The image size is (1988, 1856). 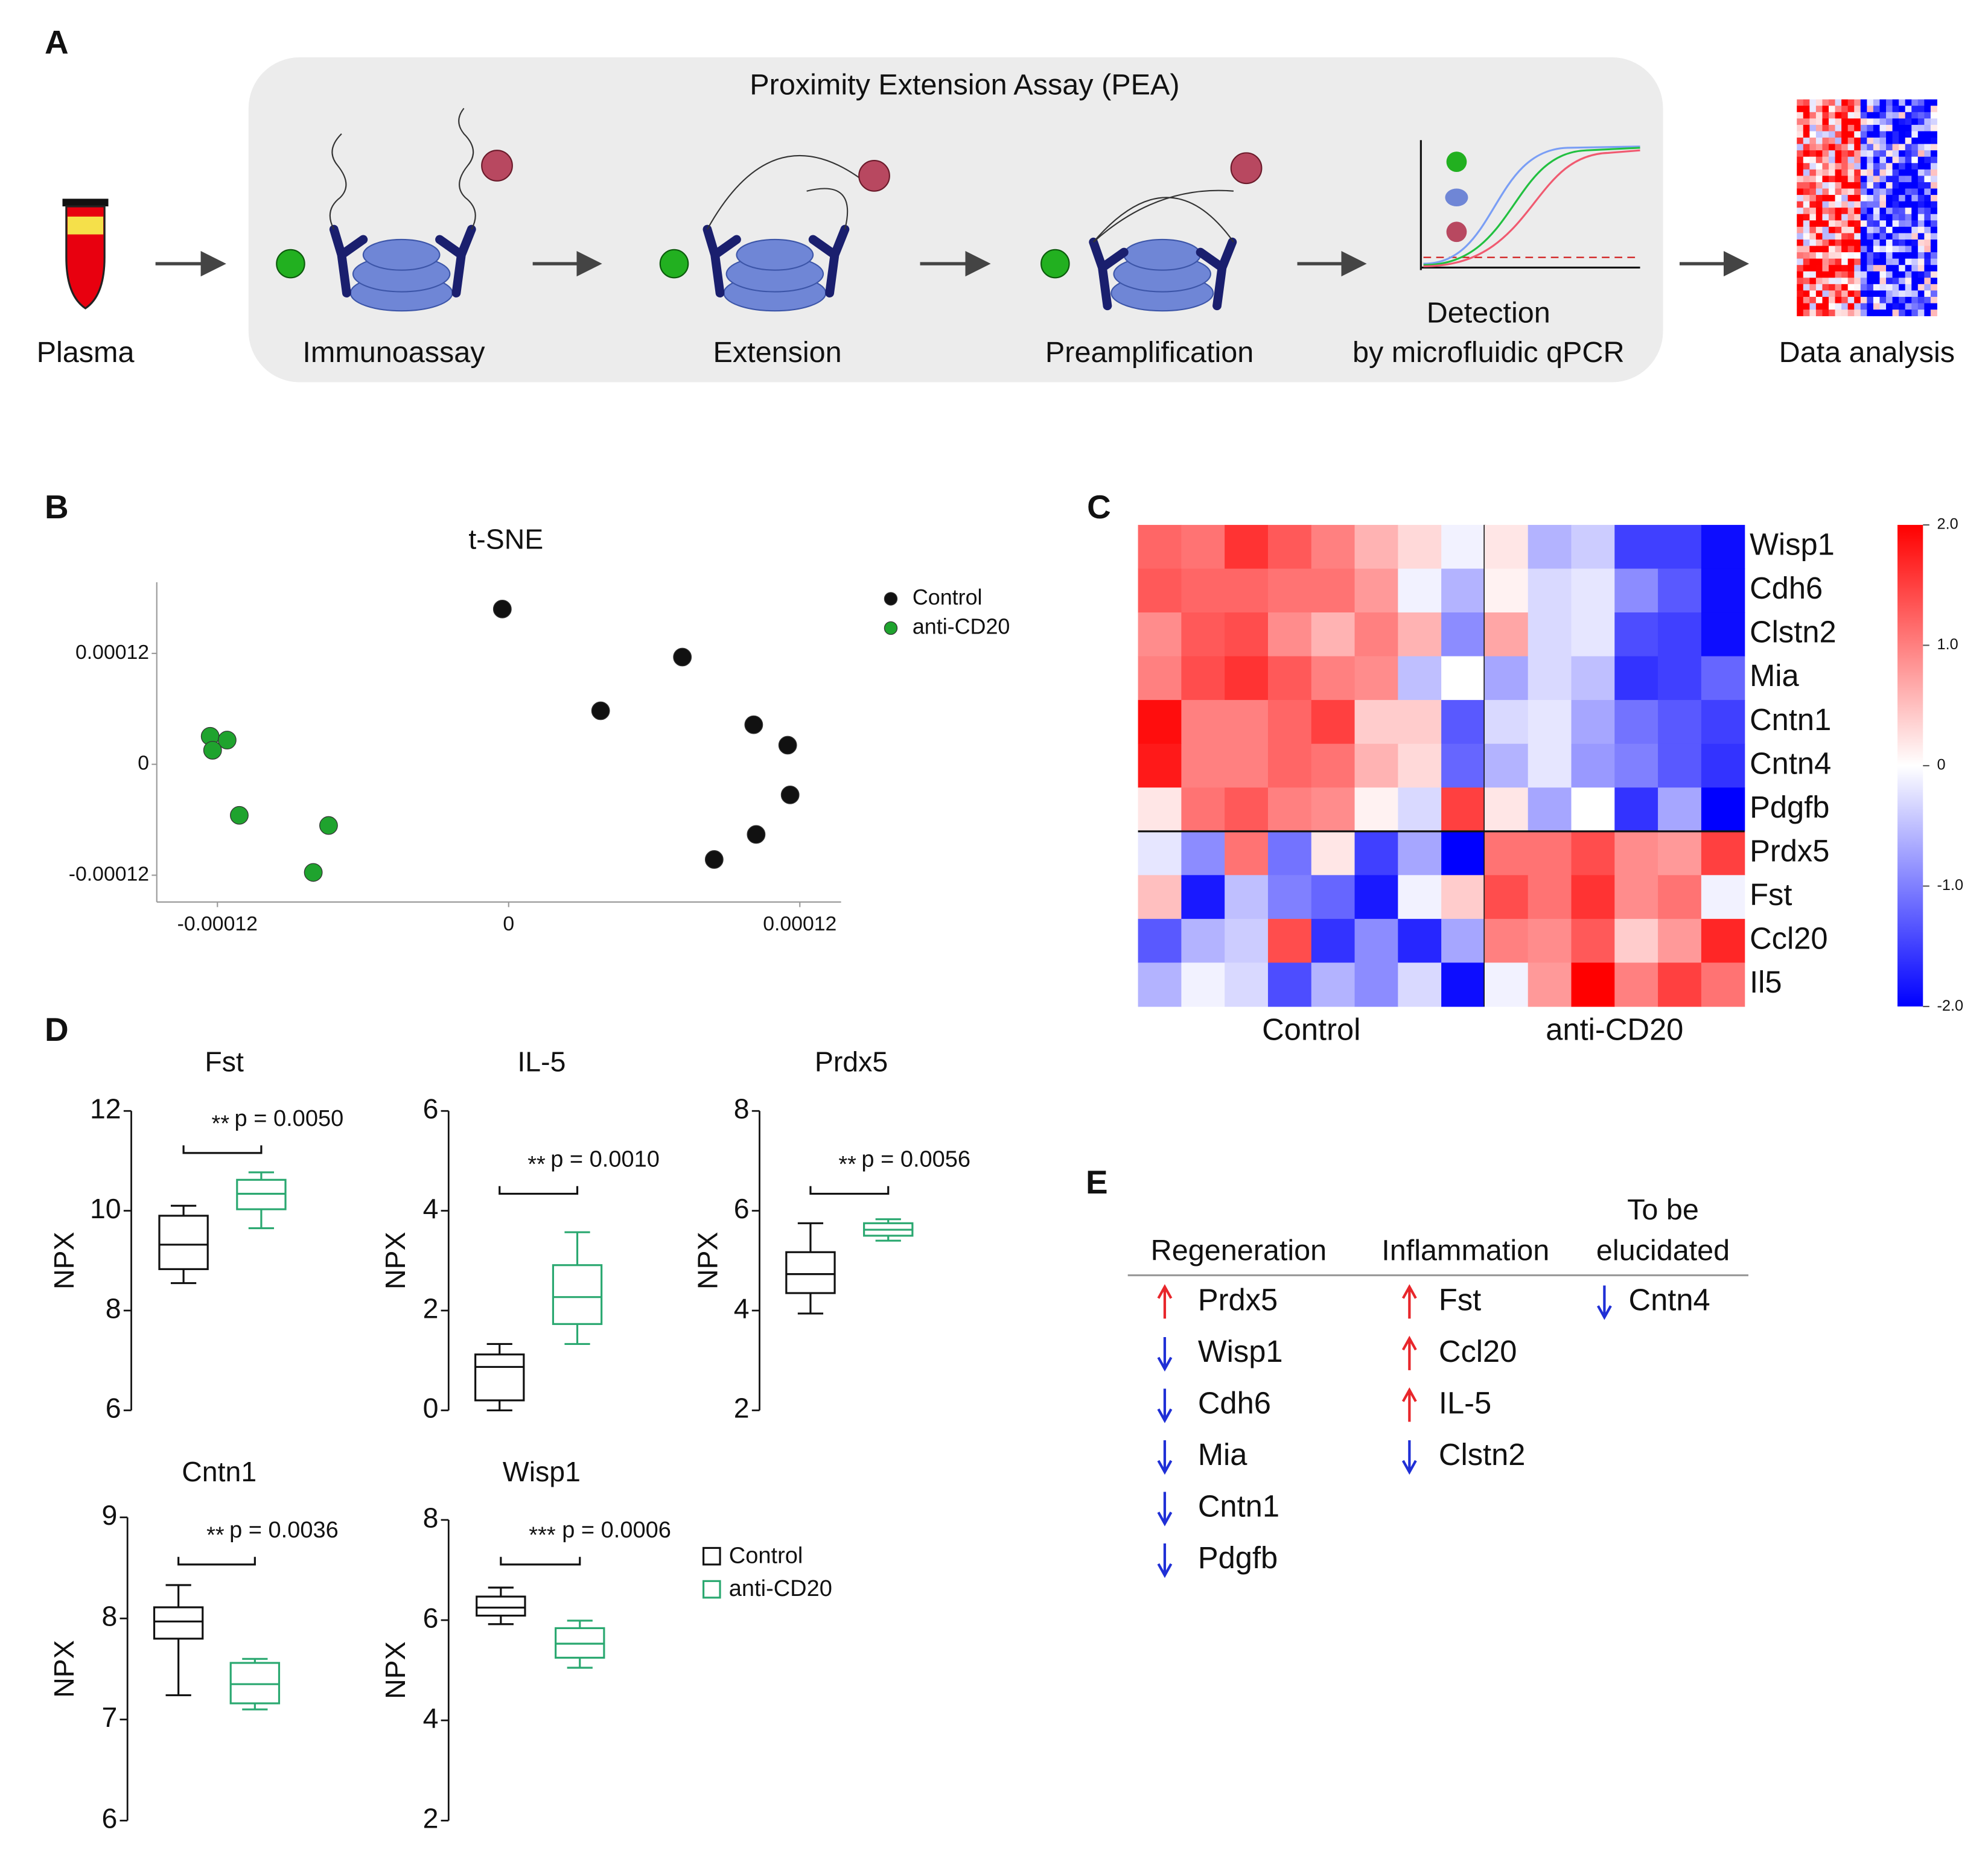 What do you see at coordinates (1766, 982) in the screenshot?
I see `row-label: Il5` at bounding box center [1766, 982].